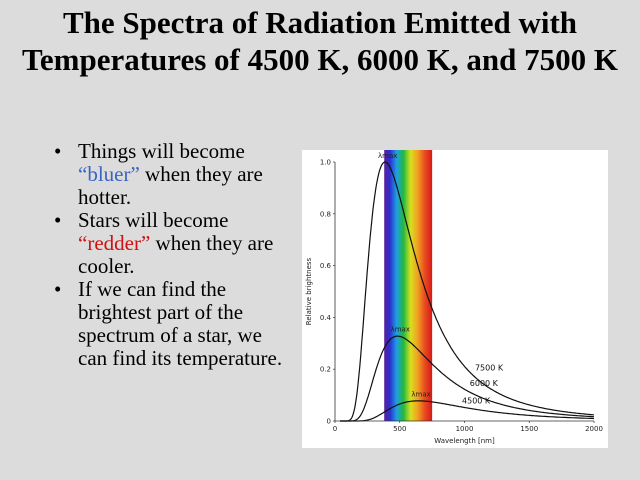 Image resolution: width=640 pixels, height=480 pixels. Describe the element at coordinates (529, 429) in the screenshot. I see `x-tick-label: 1500` at that location.